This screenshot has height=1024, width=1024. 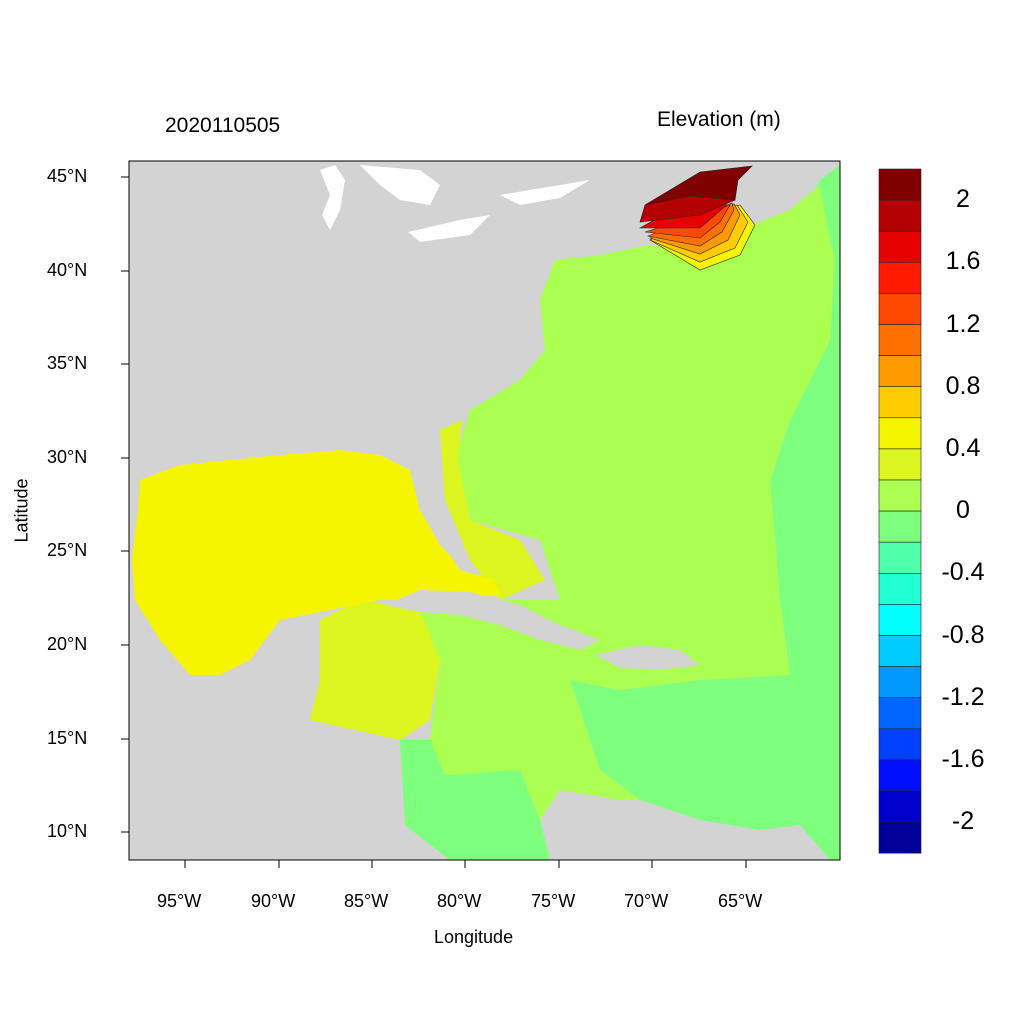 I want to click on y-tick-label: 25°N, so click(x=67, y=550).